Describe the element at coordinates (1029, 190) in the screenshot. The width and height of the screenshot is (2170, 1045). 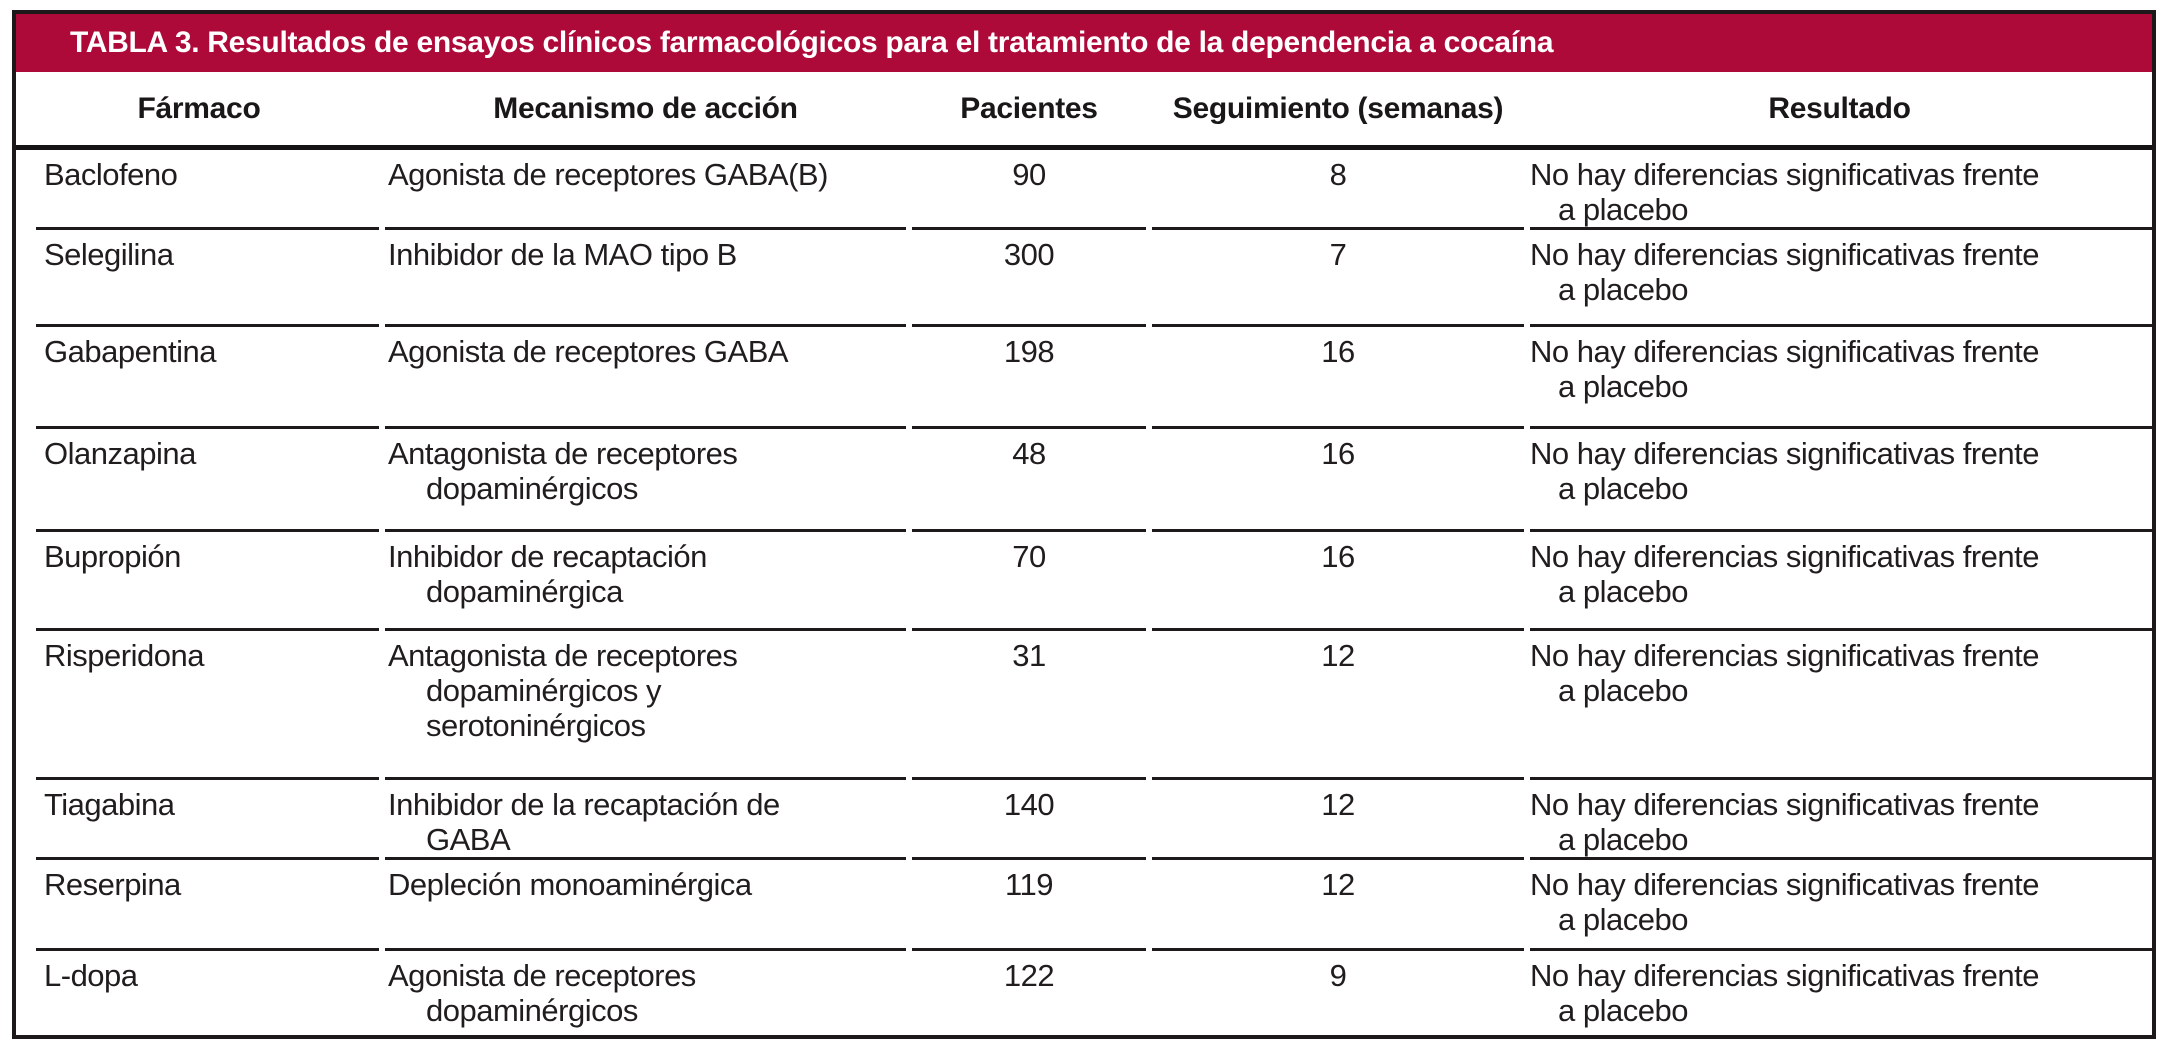
I see `cell-pacientes: 90` at that location.